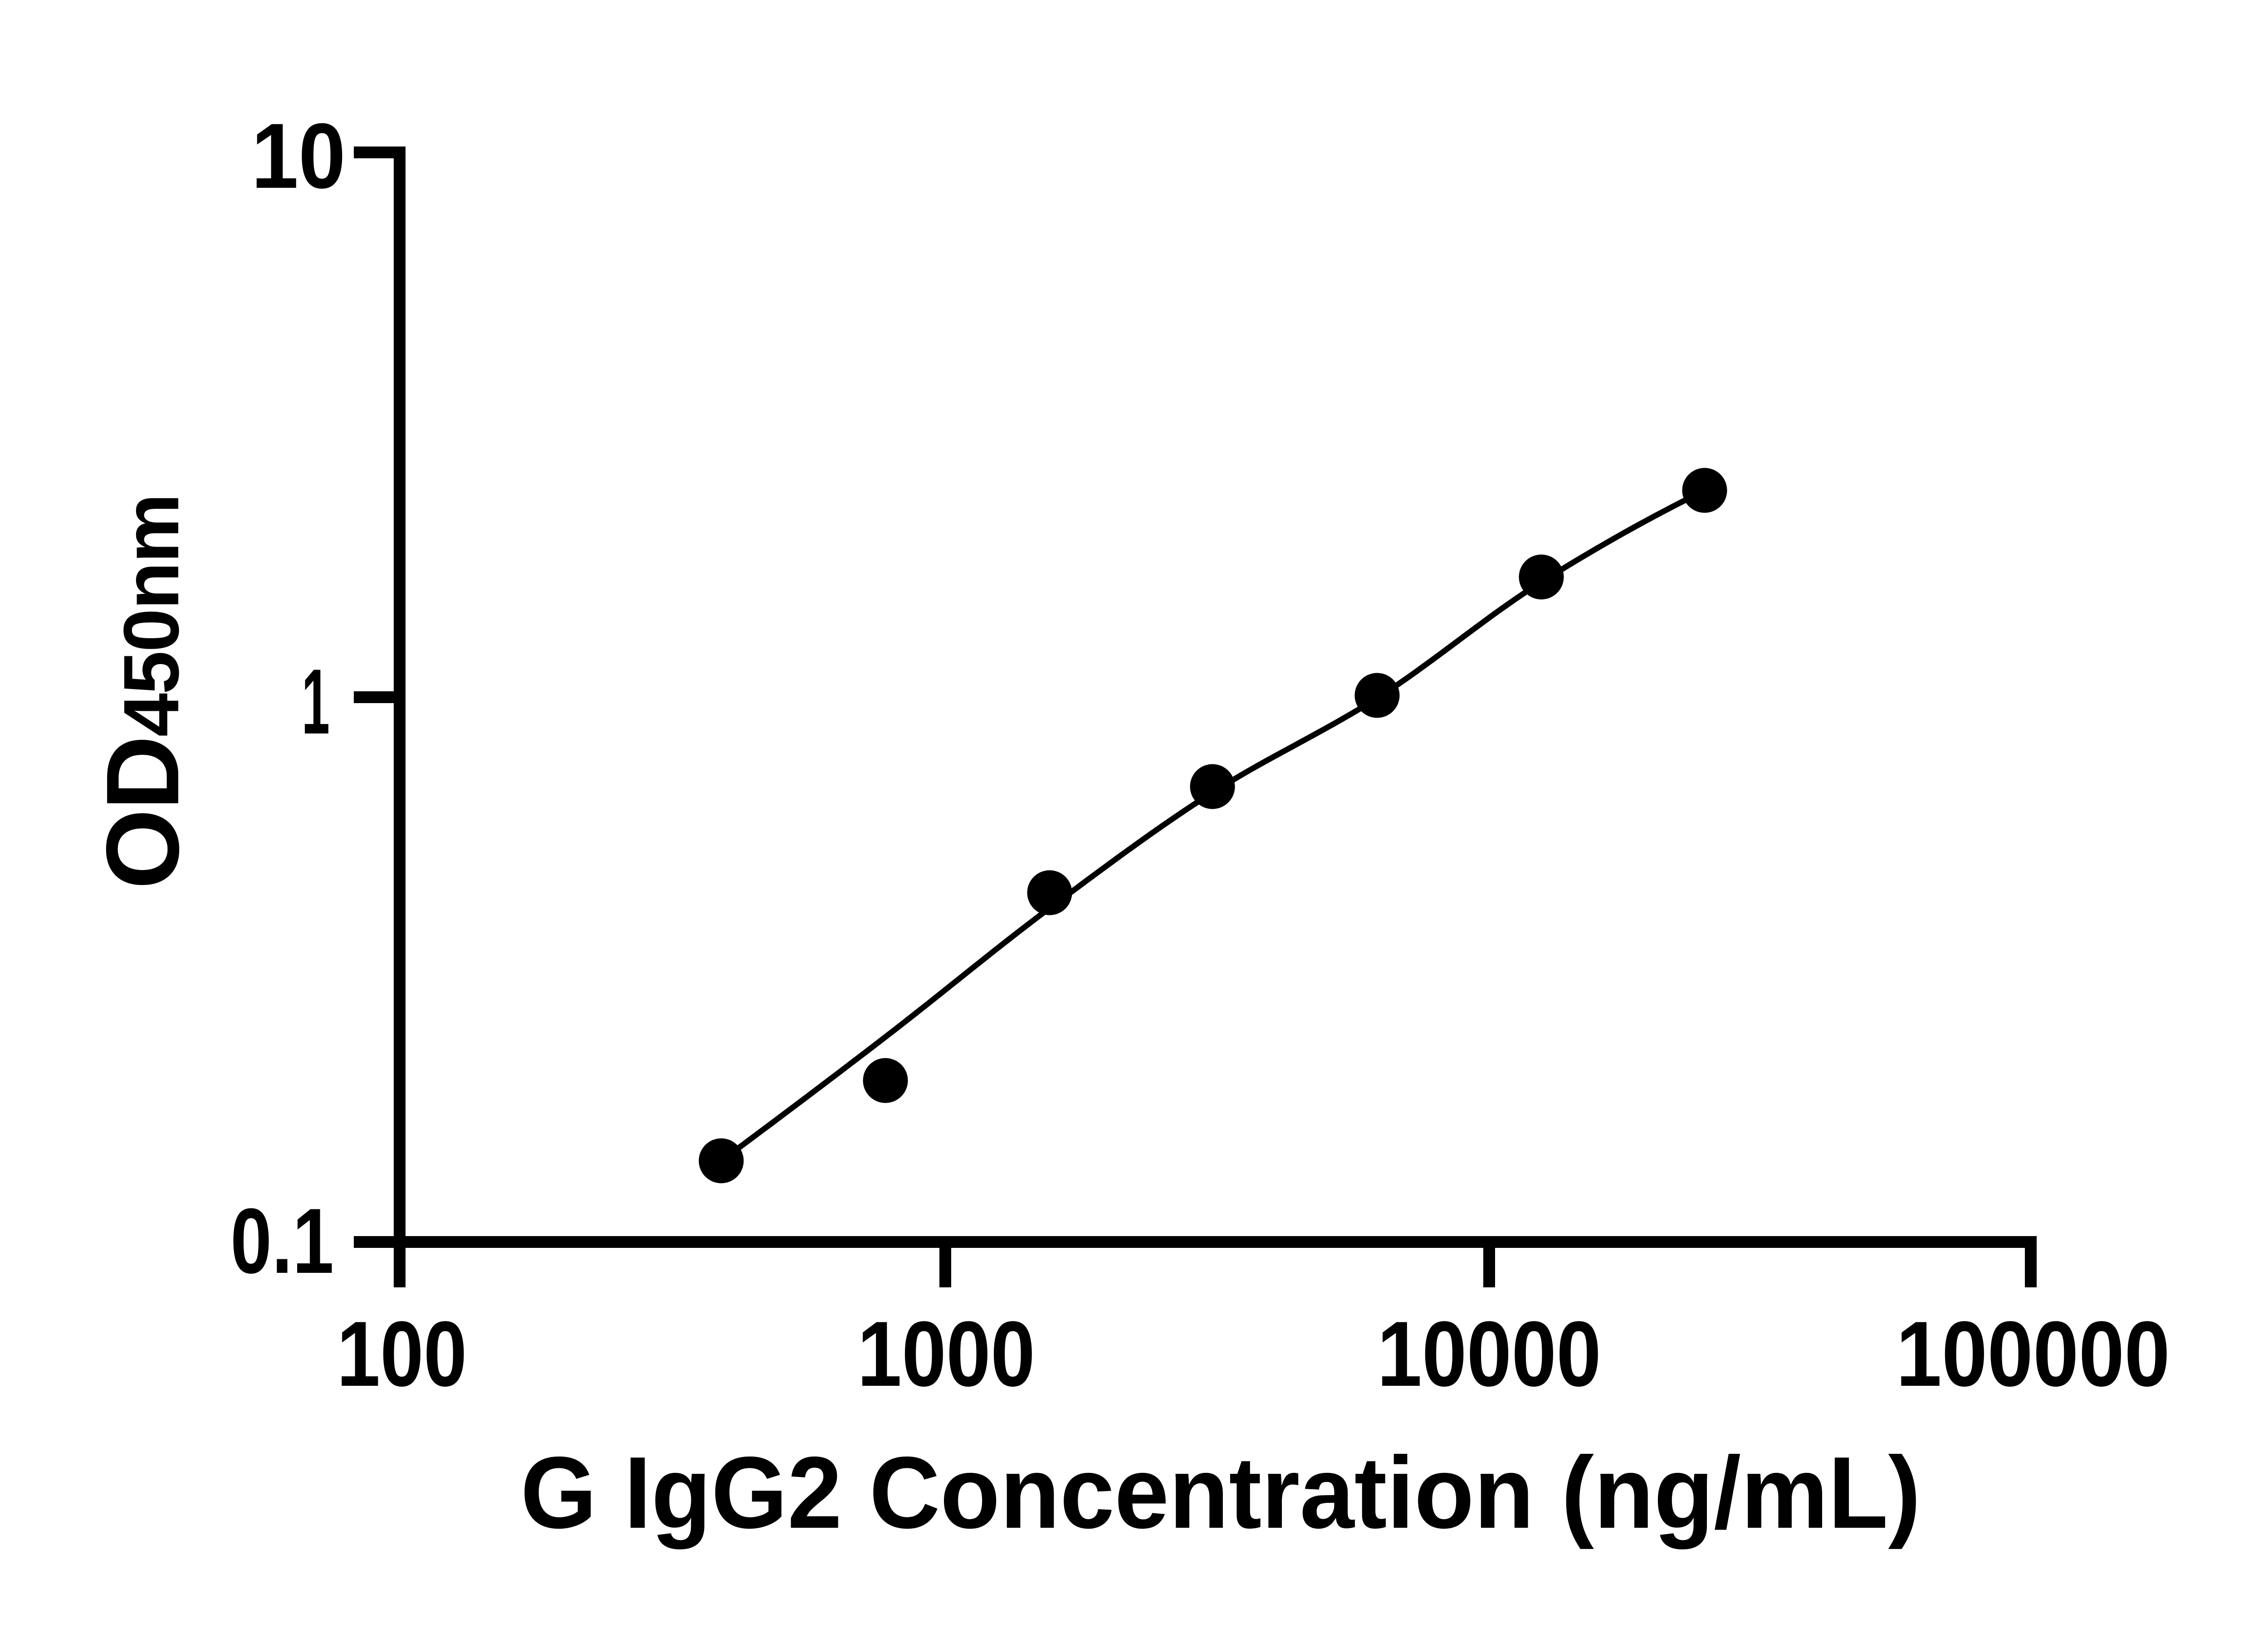 The width and height of the screenshot is (2268, 1633). Describe the element at coordinates (298, 156) in the screenshot. I see `svg-text: 10` at that location.